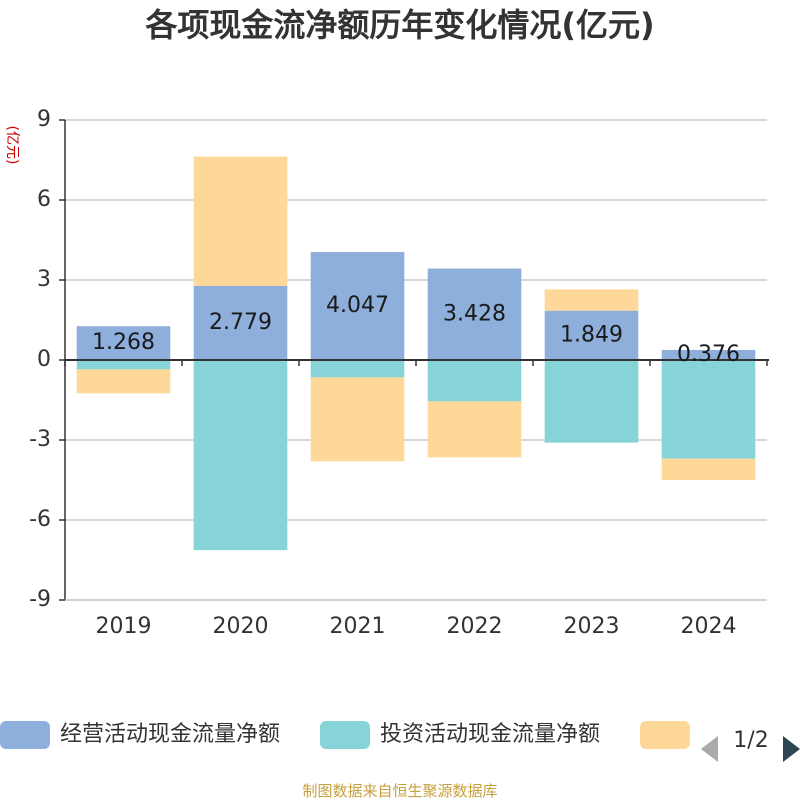 Image resolution: width=800 pixels, height=800 pixels. I want to click on data-label-2019: 1.268, so click(123, 342).